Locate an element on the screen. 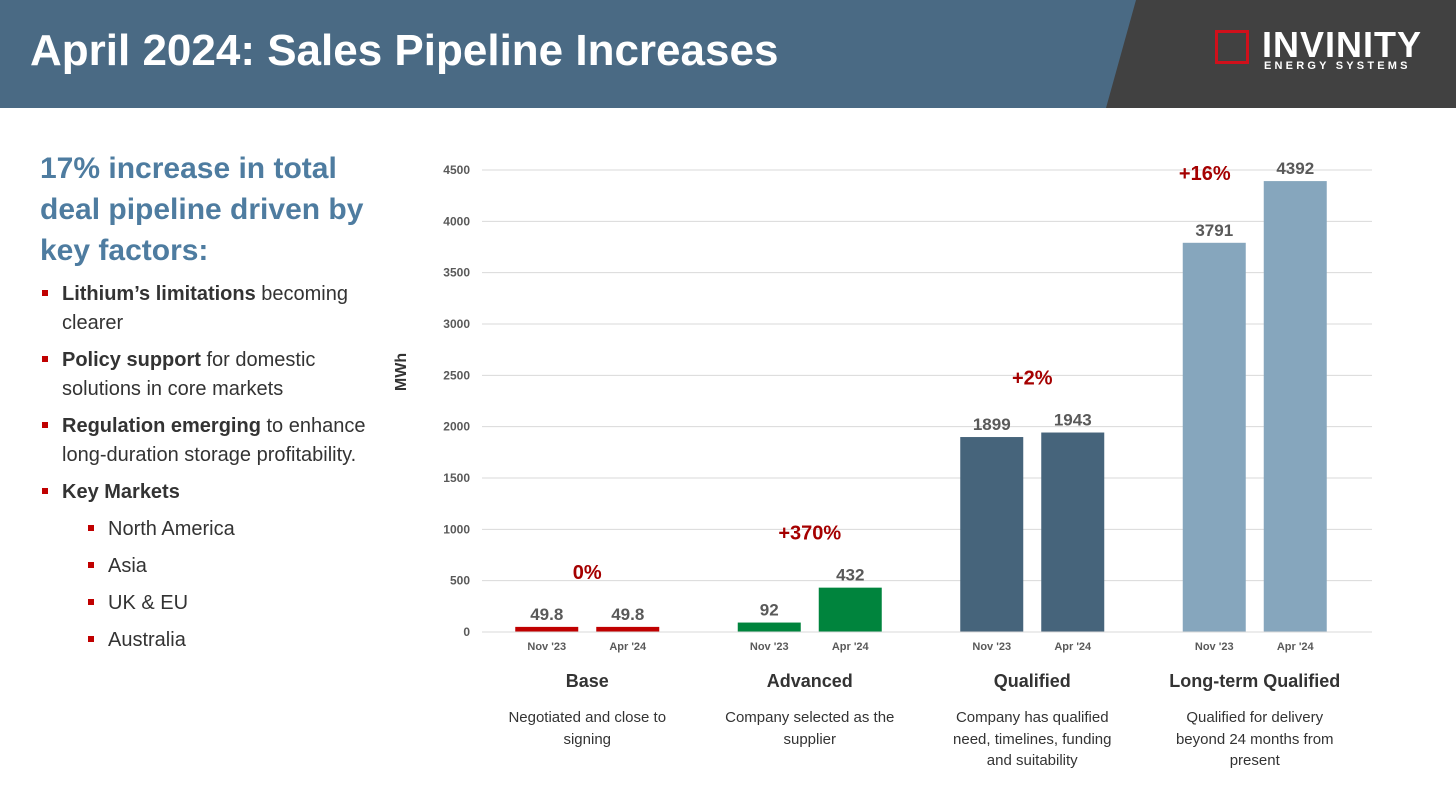 This screenshot has height=788, width=1456. y-tick-label: 4500 is located at coordinates (456, 170).